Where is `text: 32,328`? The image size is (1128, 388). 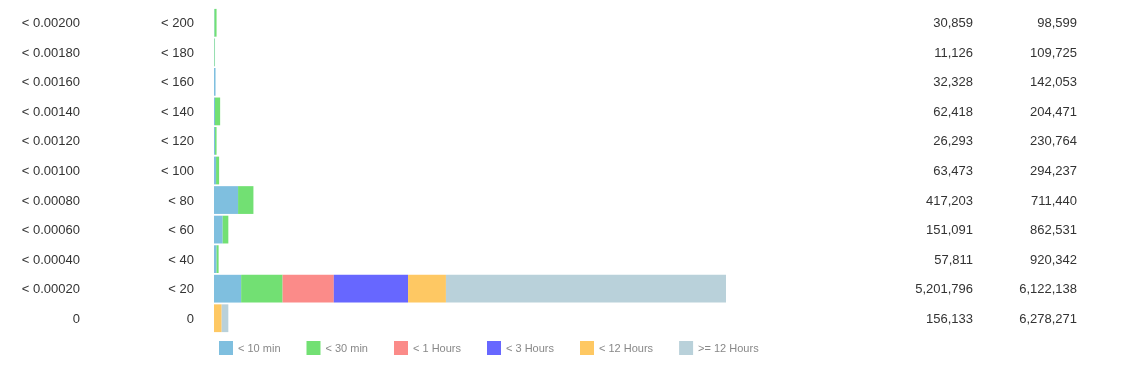 text: 32,328 is located at coordinates (953, 82).